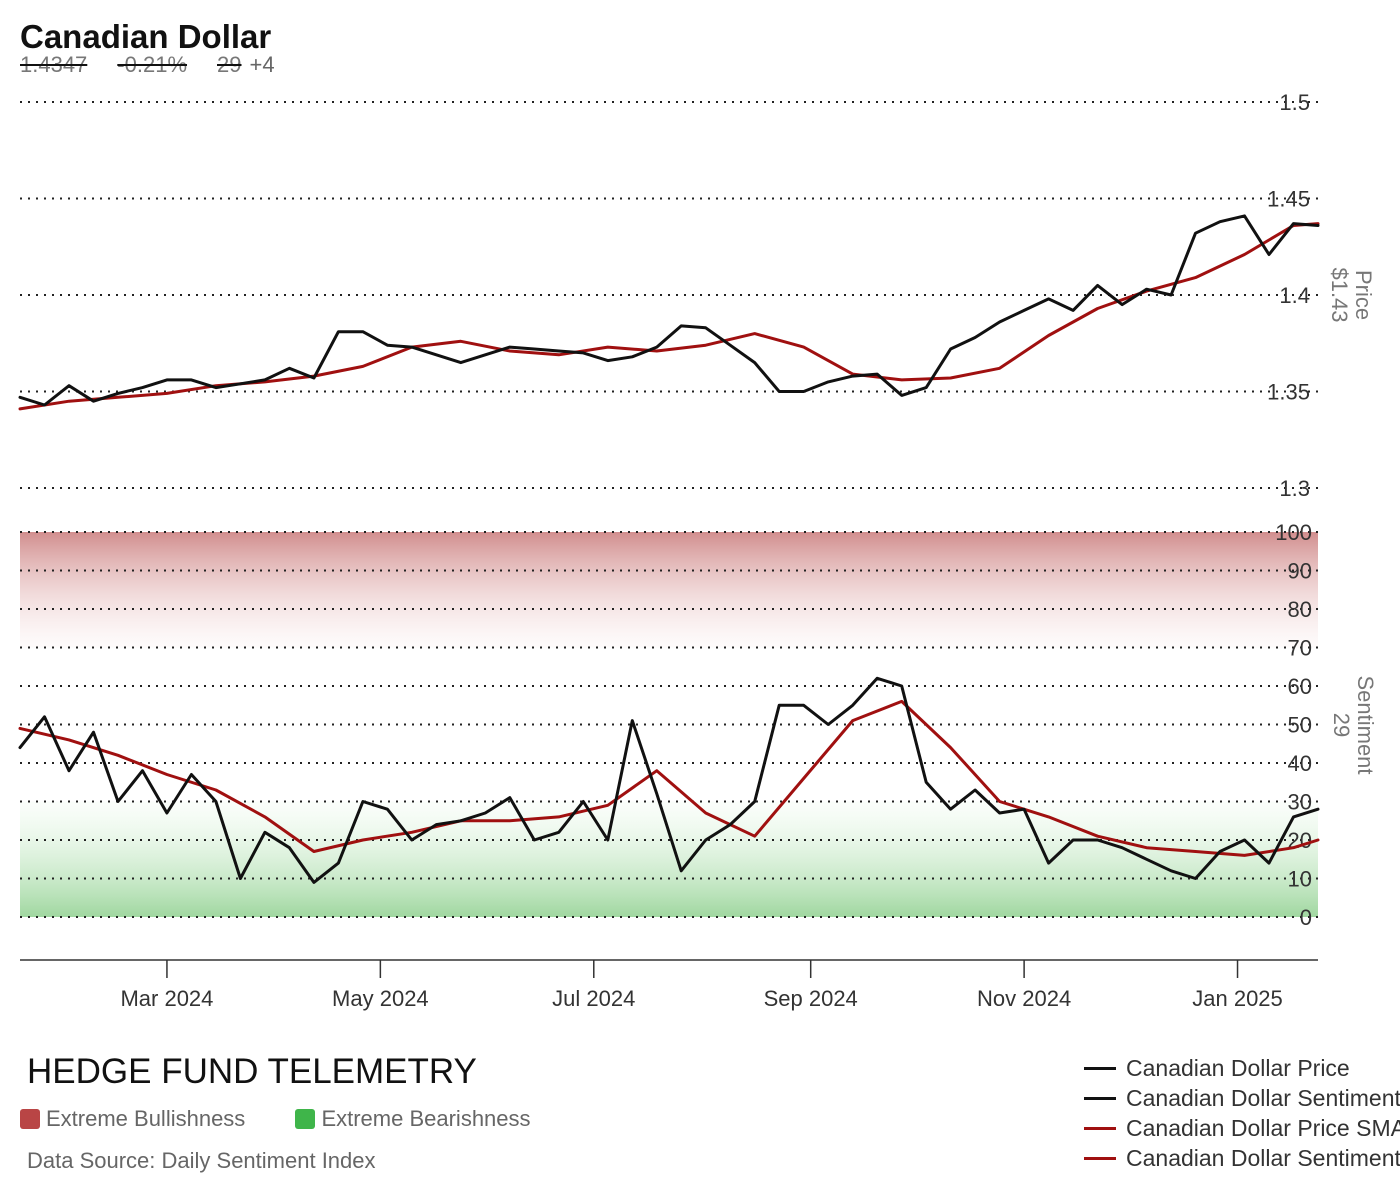 This screenshot has height=1200, width=1400. Describe the element at coordinates (1294, 488) in the screenshot. I see `price-tick-label: 1.3` at that location.